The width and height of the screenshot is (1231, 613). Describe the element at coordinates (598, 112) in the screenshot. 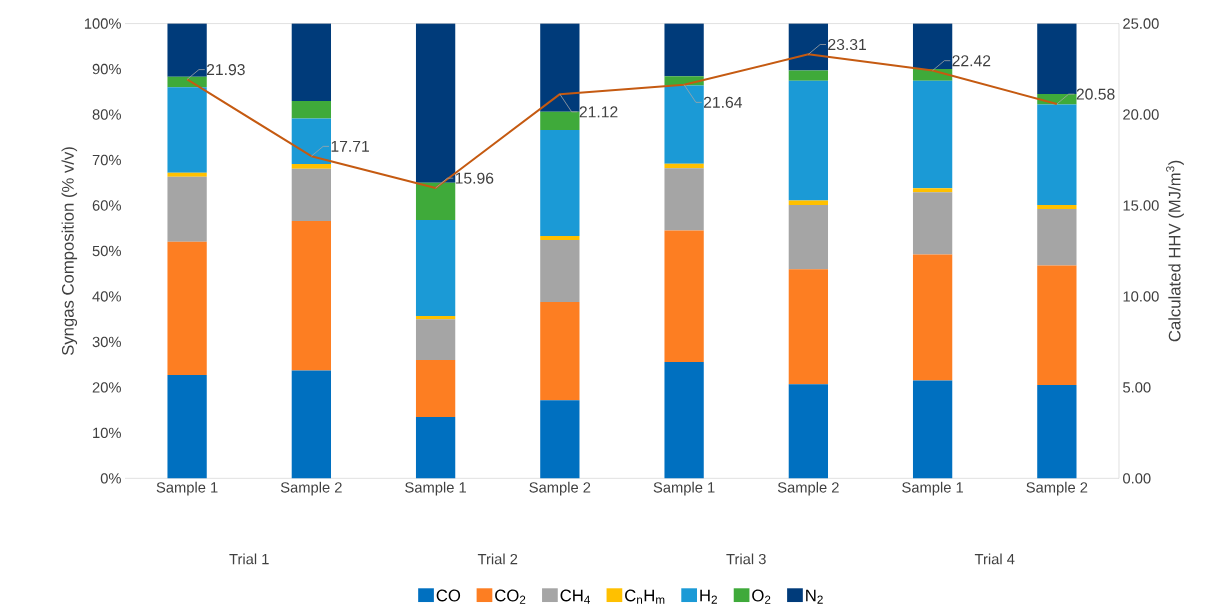

I see `data-label: 21.12` at that location.